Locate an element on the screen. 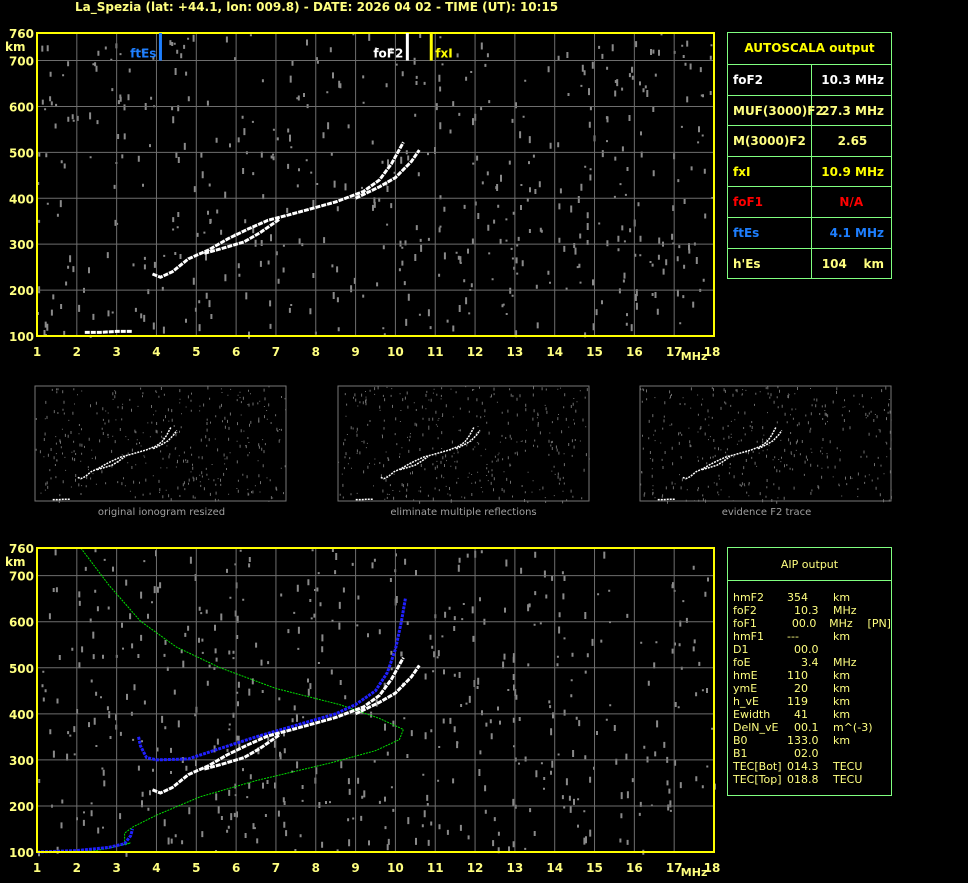  autoscala-value: 2.65 is located at coordinates (860, 141).